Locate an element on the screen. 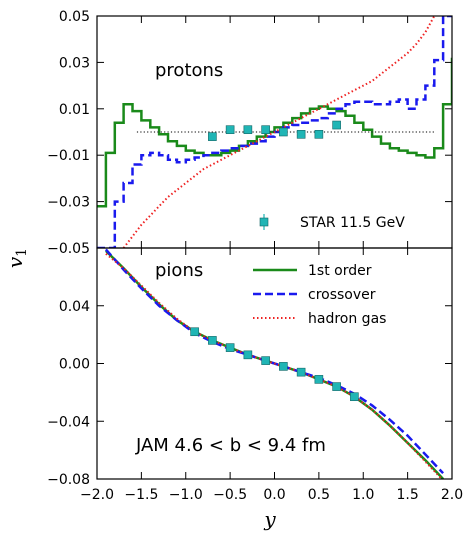 The width and height of the screenshot is (463, 534). y-tick-label: −0.08 is located at coordinates (68, 480).